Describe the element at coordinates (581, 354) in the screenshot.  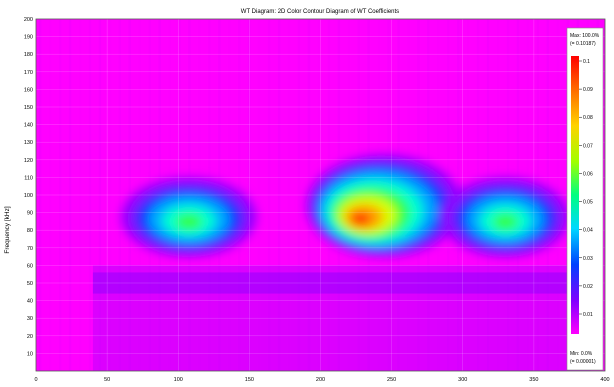
I see `colorbar-min-label: Min: 0.0%` at that location.